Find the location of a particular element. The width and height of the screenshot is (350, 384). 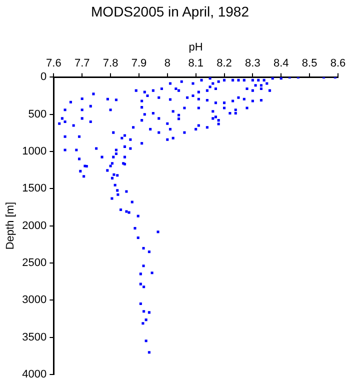

x-tick-label: 8.1 is located at coordinates (196, 64).